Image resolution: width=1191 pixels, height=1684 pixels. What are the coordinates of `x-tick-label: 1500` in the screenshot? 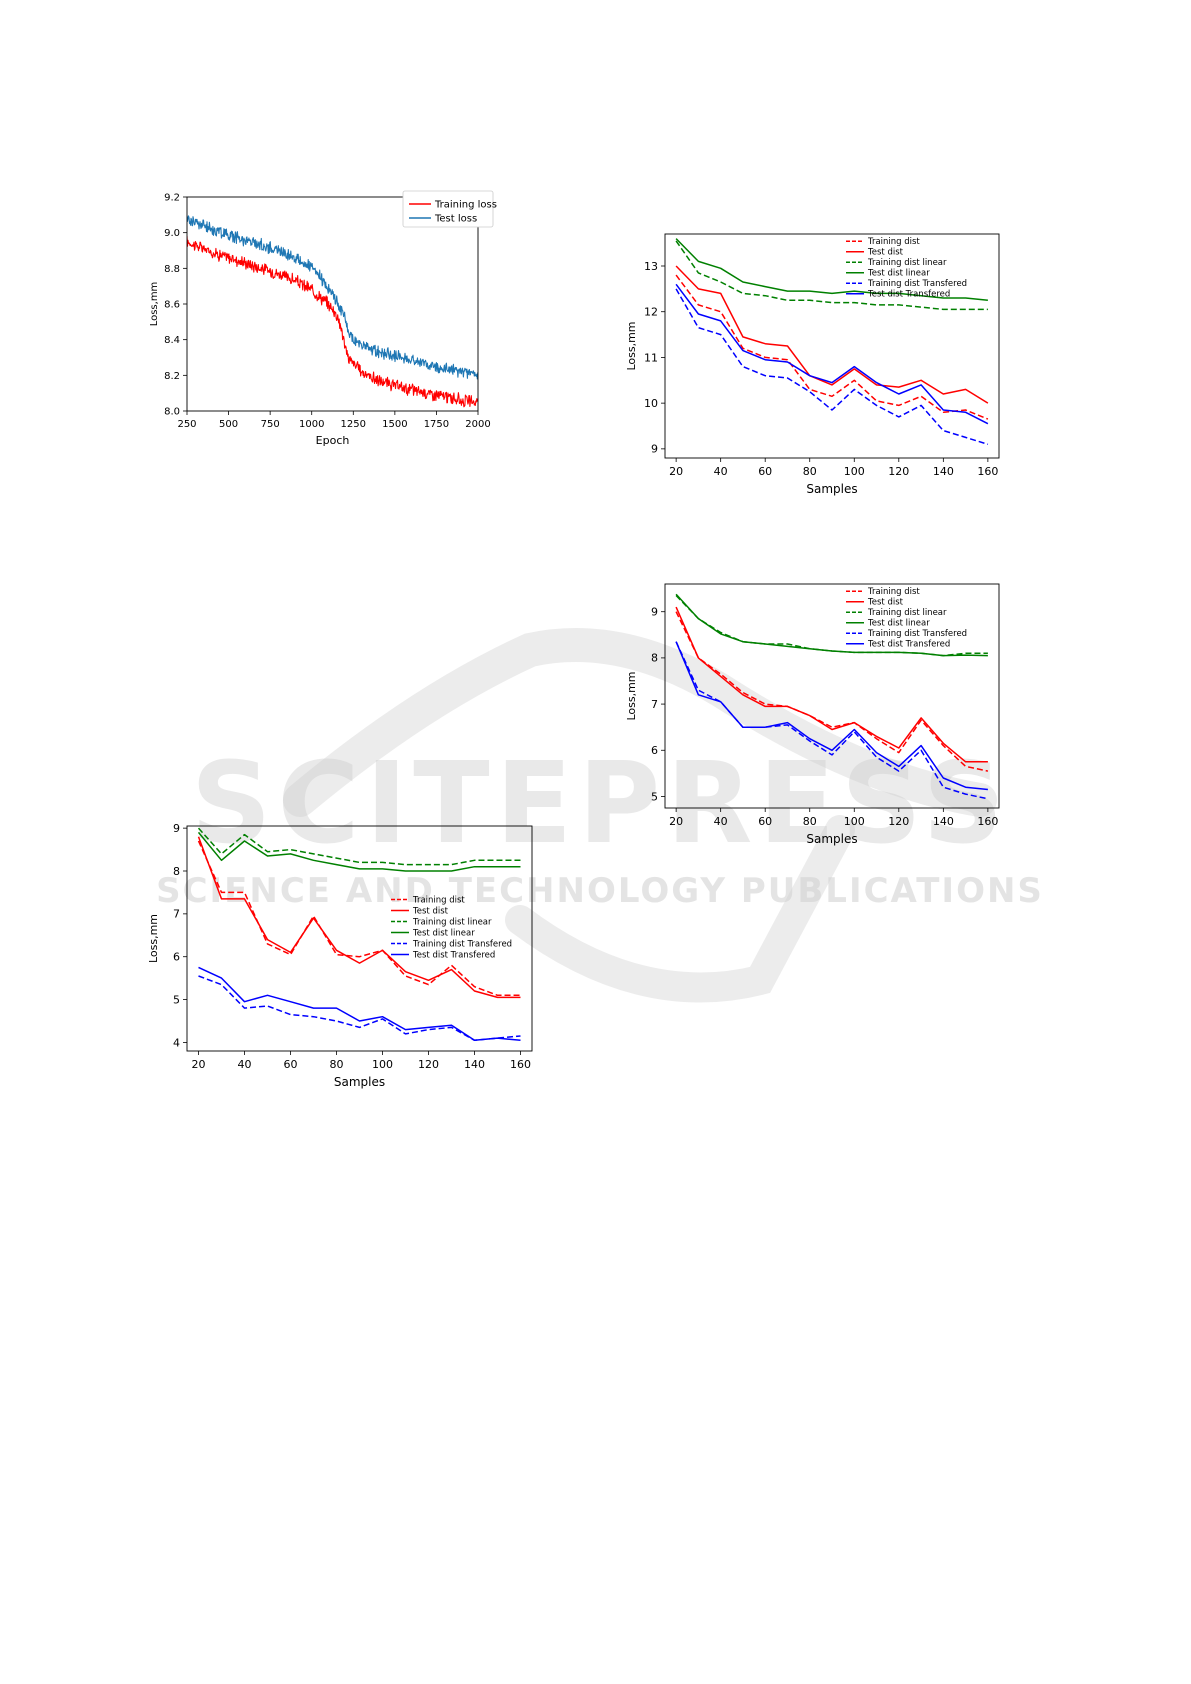 It's located at (394, 424).